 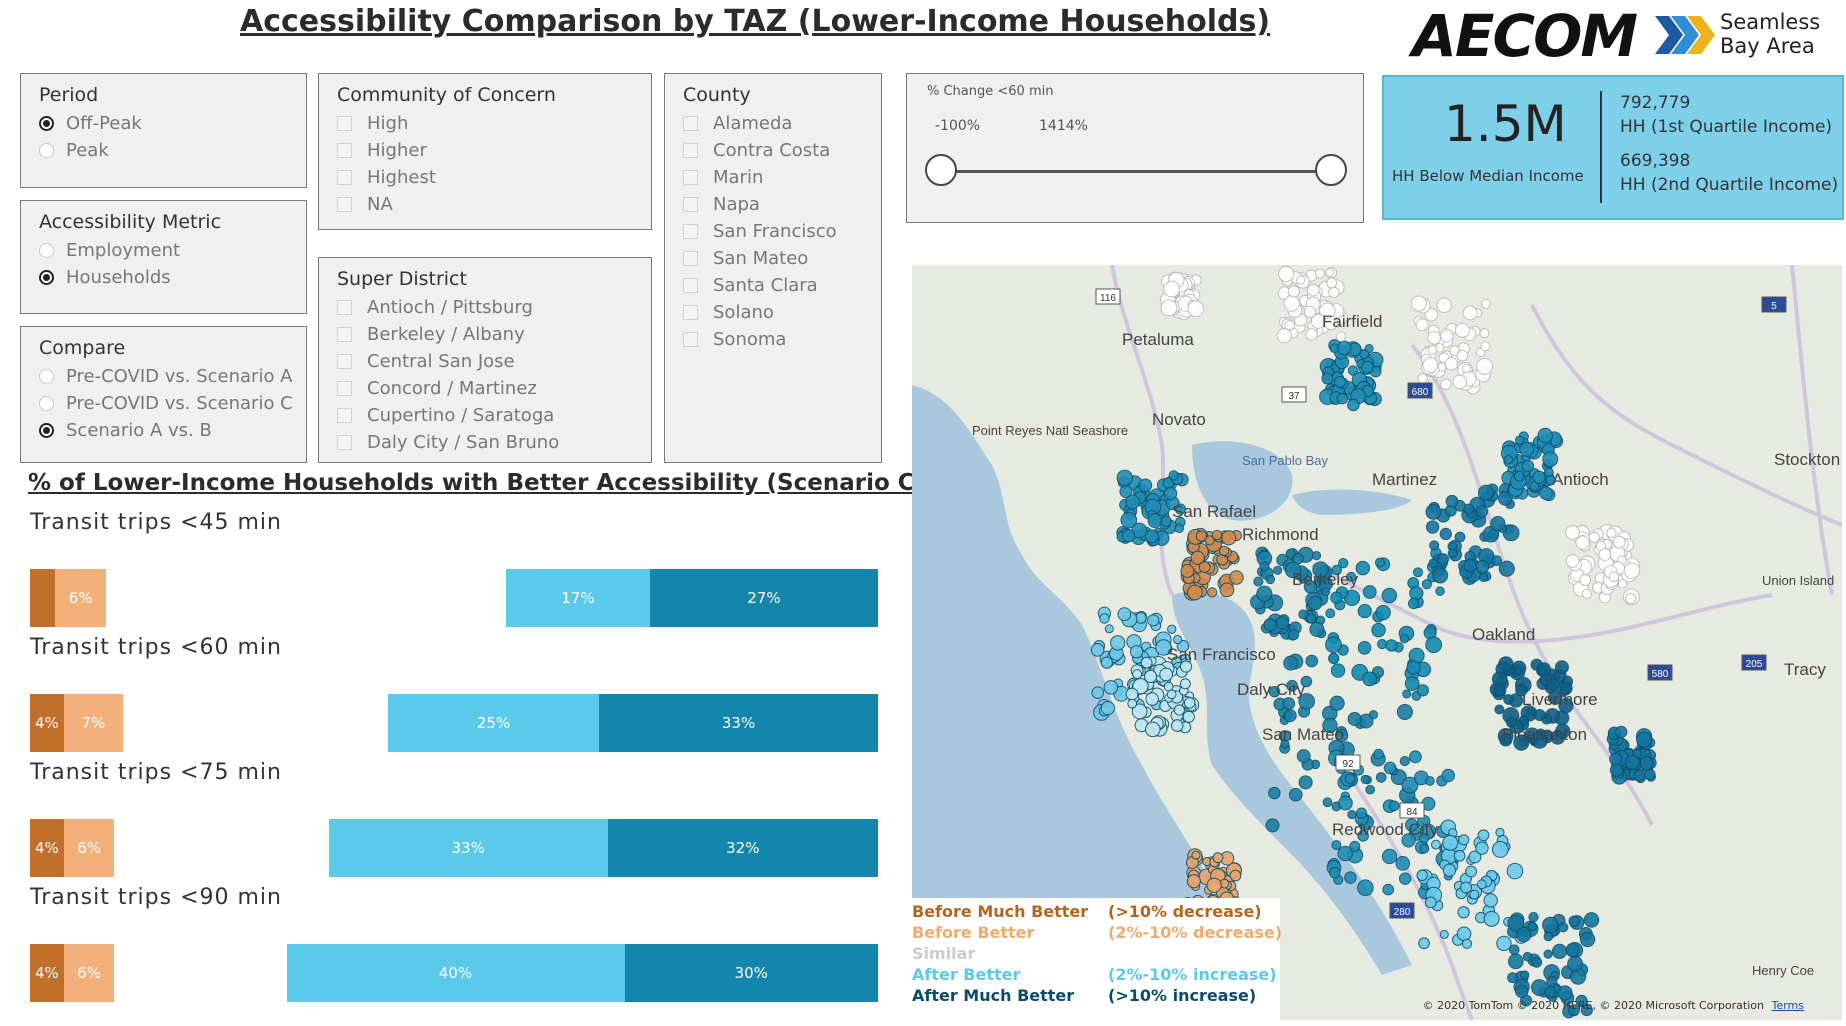 What do you see at coordinates (485, 334) in the screenshot?
I see `super-district-option: Berkeley / Albany` at bounding box center [485, 334].